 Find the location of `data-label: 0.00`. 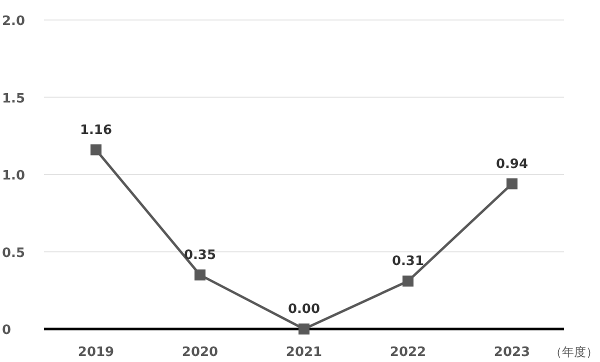

data-label: 0.00 is located at coordinates (304, 309).